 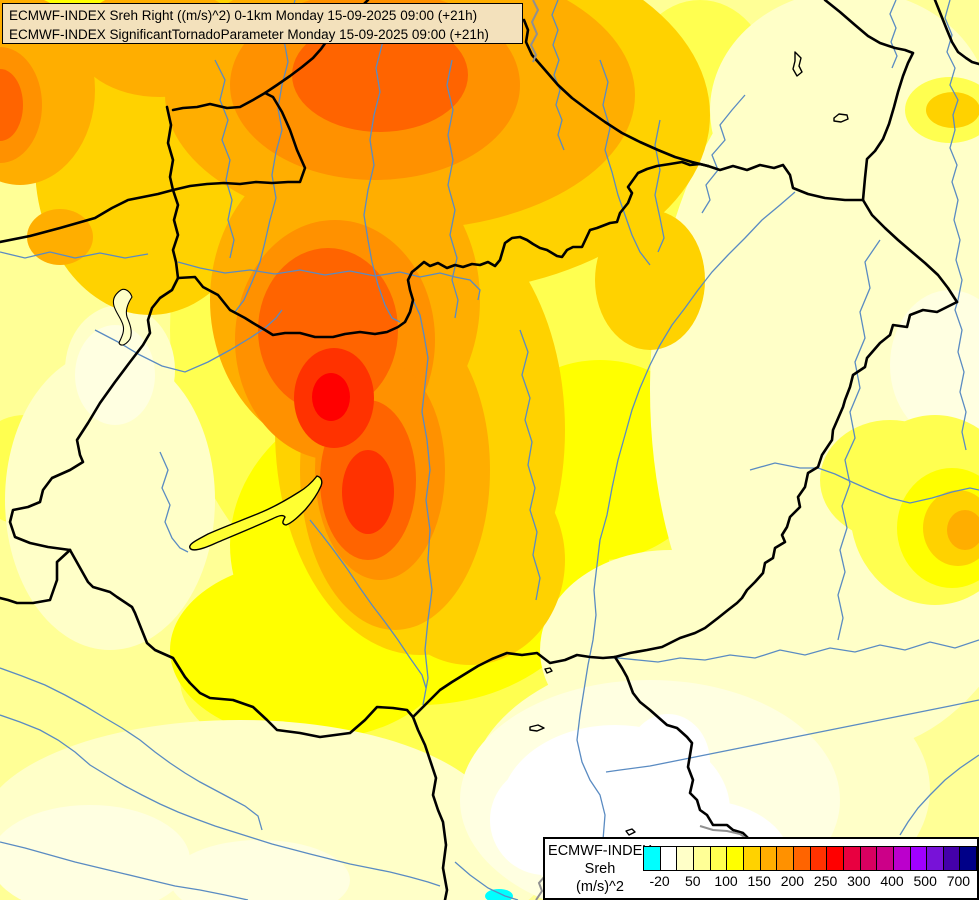 I want to click on river-ne-corner, so click(x=893, y=34).